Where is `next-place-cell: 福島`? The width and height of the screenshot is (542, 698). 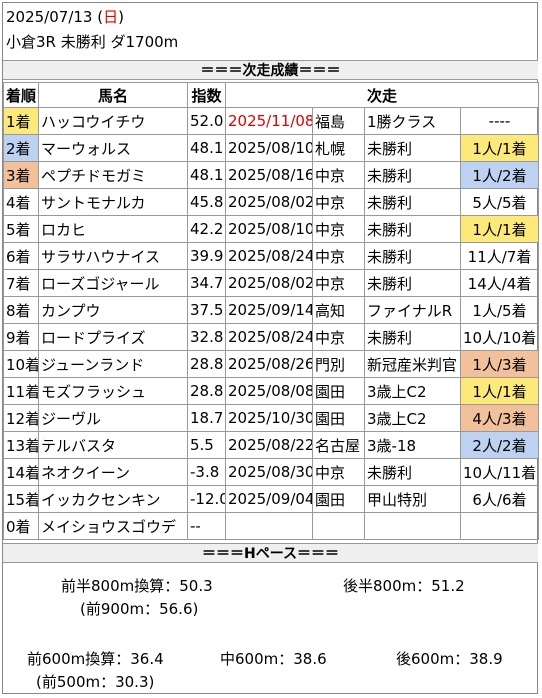 next-place-cell: 福島 is located at coordinates (338, 121).